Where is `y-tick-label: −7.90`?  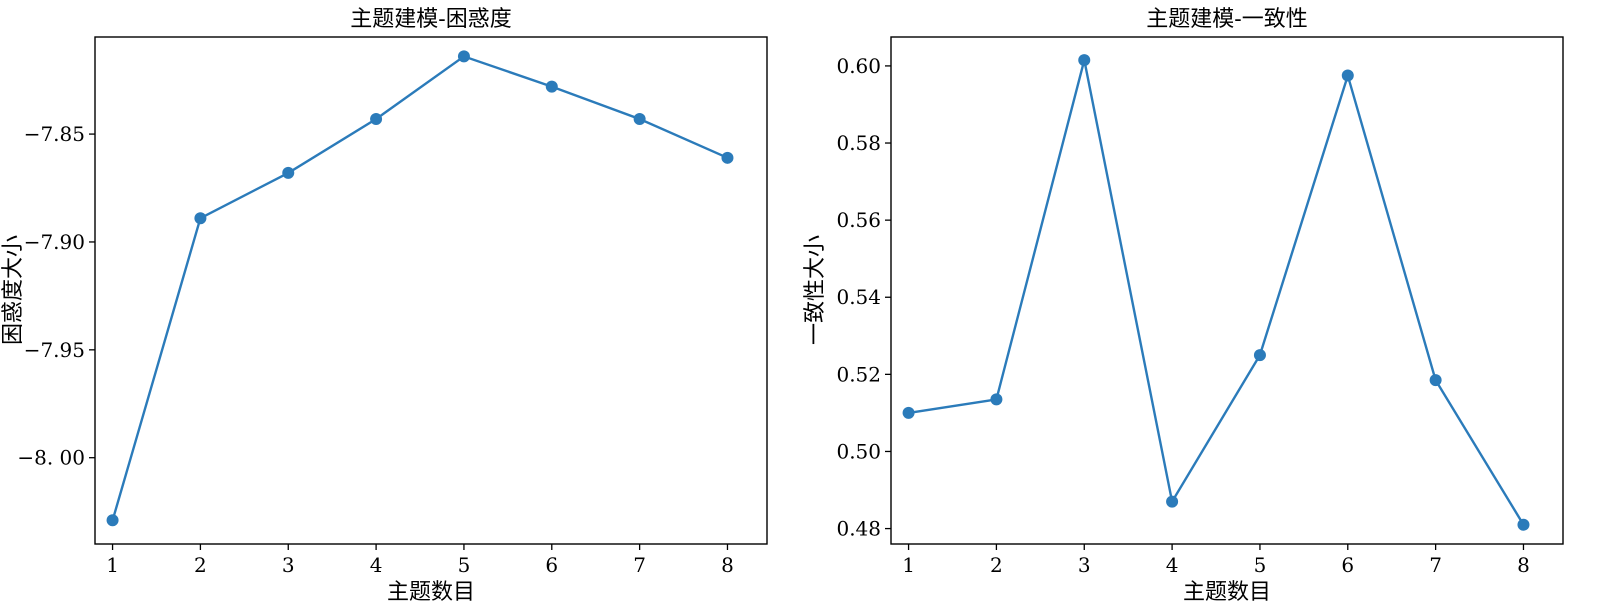
y-tick-label: −7.90 is located at coordinates (54, 242).